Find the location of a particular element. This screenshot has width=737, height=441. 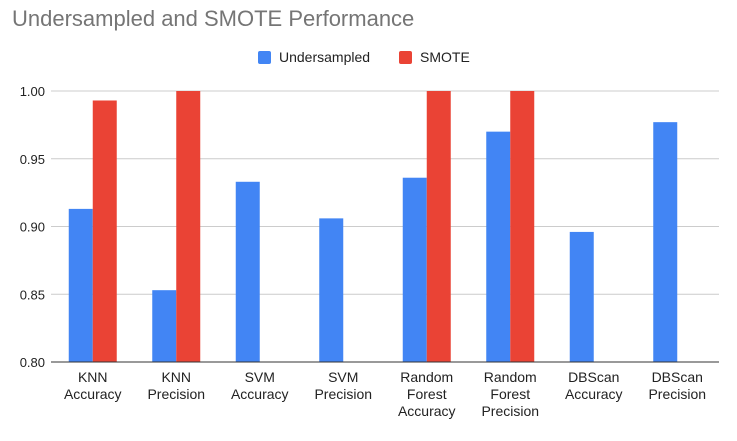

legend-swatch-undersampled is located at coordinates (264, 57).